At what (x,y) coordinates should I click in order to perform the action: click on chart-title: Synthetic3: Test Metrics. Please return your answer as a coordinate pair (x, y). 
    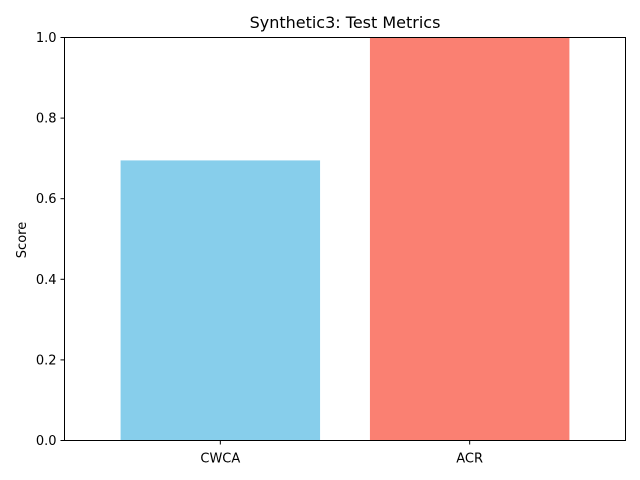
    Looking at the image, I should click on (345, 22).